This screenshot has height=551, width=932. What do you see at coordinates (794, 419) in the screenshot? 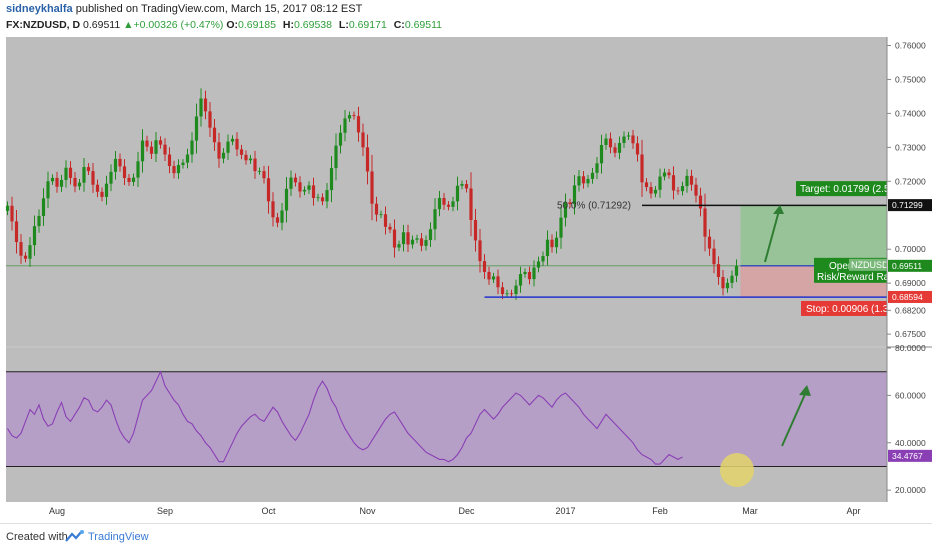
I see `rsi-arrow-line` at bounding box center [794, 419].